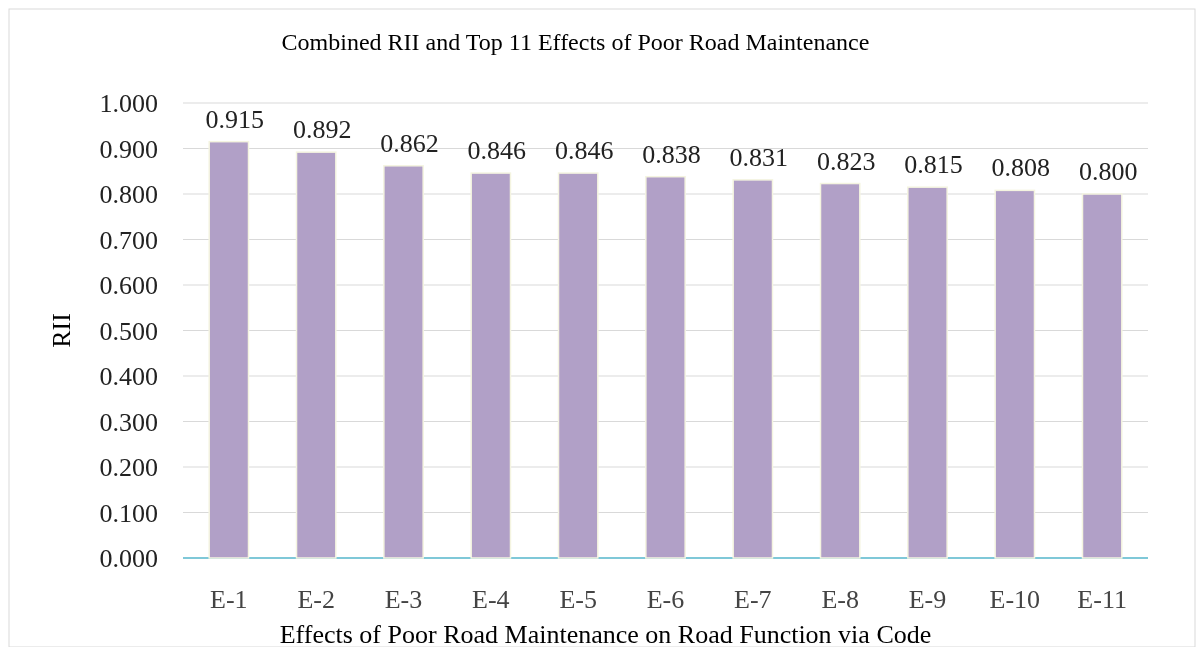 The height and width of the screenshot is (647, 1204). Describe the element at coordinates (409, 143) in the screenshot. I see `data-label: 0.862` at that location.